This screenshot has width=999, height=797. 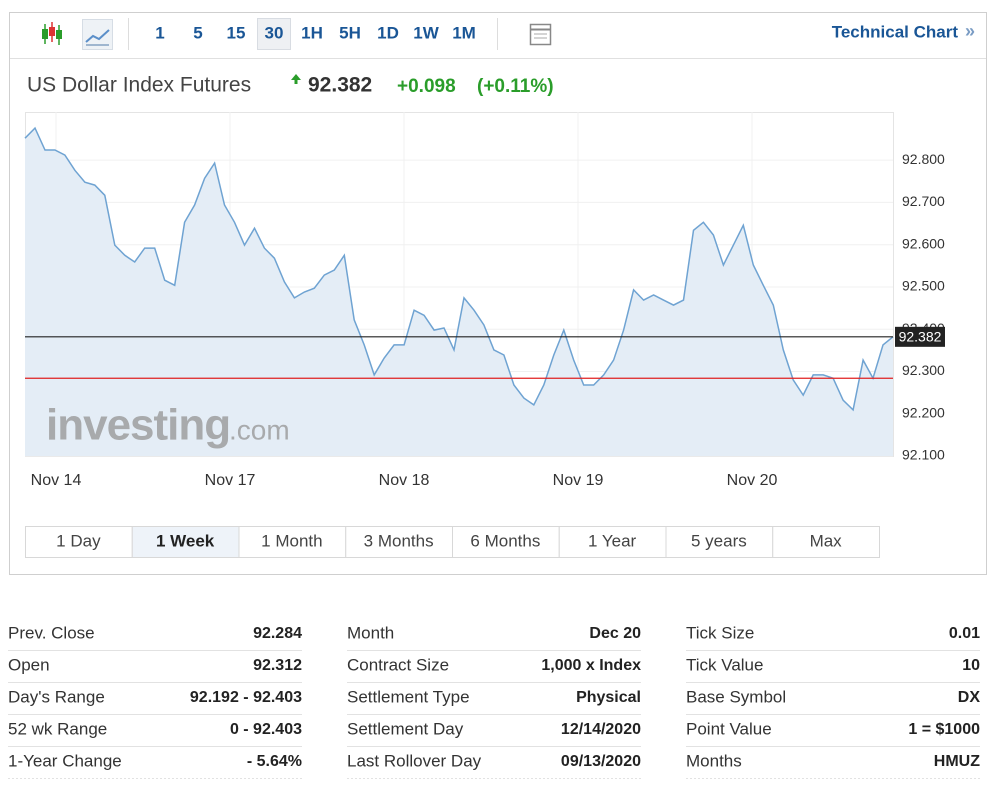 What do you see at coordinates (601, 729) in the screenshot?
I see `stat-value: 12/14/2020` at bounding box center [601, 729].